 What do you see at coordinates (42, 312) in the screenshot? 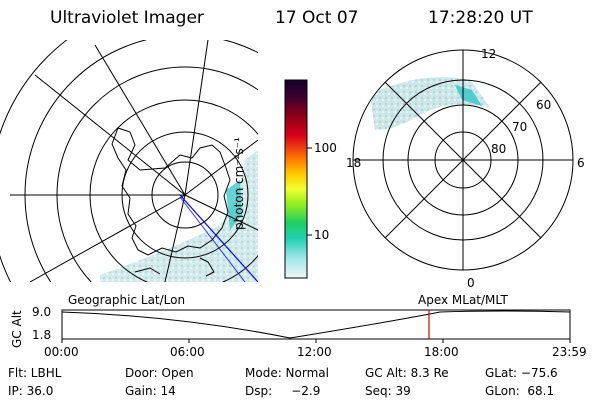
I see `alt-tick-9: 9.0` at bounding box center [42, 312].